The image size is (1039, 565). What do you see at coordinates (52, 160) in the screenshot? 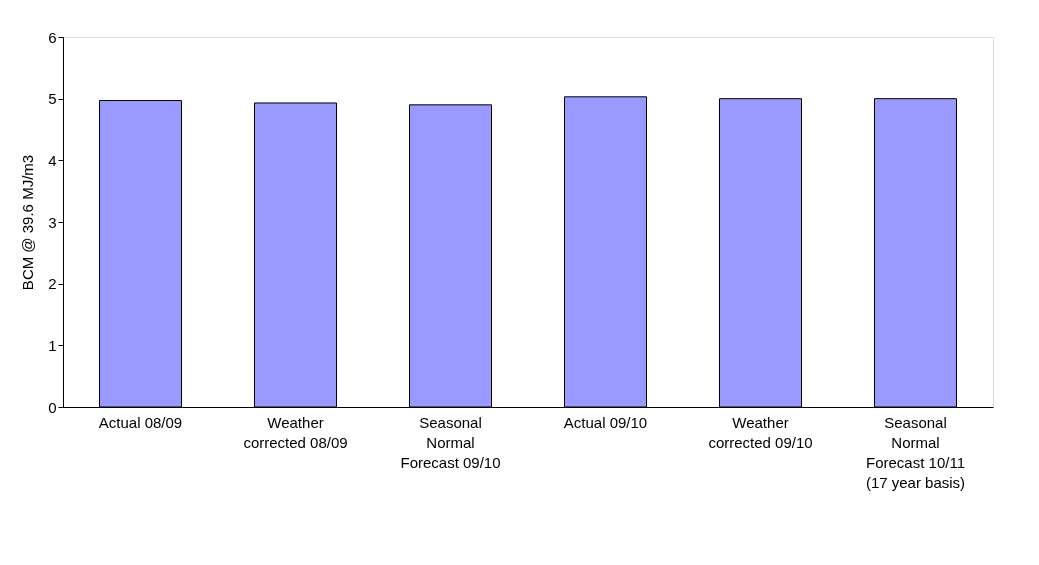
I see `y-tick-label: 4` at bounding box center [52, 160].